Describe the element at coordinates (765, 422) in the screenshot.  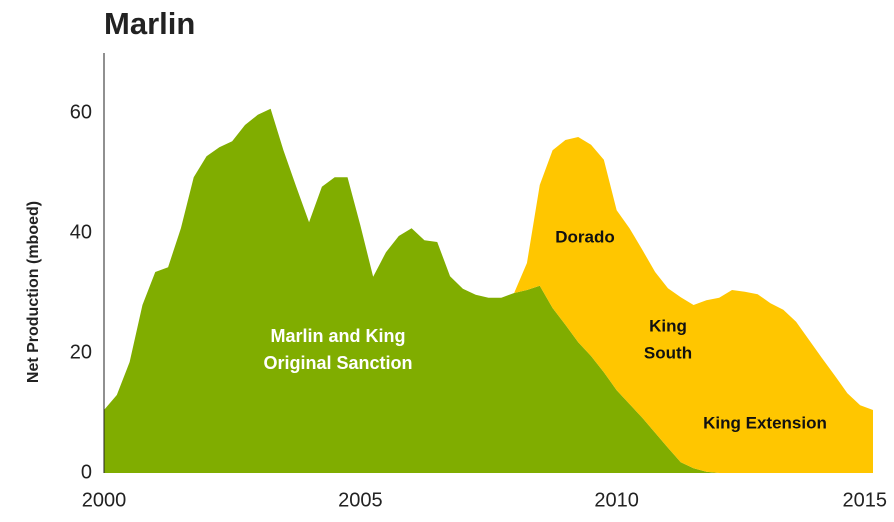
I see `annotation: King Extension` at that location.